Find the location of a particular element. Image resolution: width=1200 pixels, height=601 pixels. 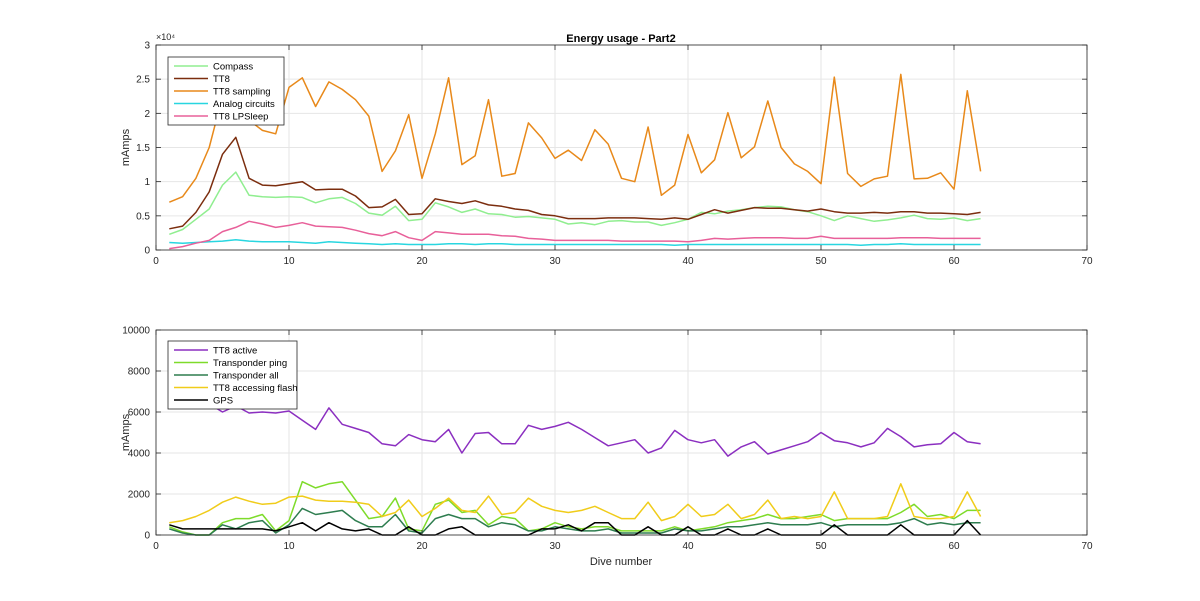

y-tick-label: 8000 is located at coordinates (139, 372).